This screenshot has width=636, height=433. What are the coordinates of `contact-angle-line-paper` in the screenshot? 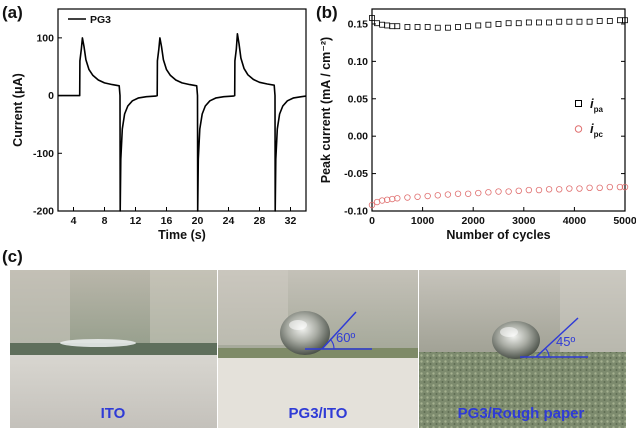 It's located at (557, 337).